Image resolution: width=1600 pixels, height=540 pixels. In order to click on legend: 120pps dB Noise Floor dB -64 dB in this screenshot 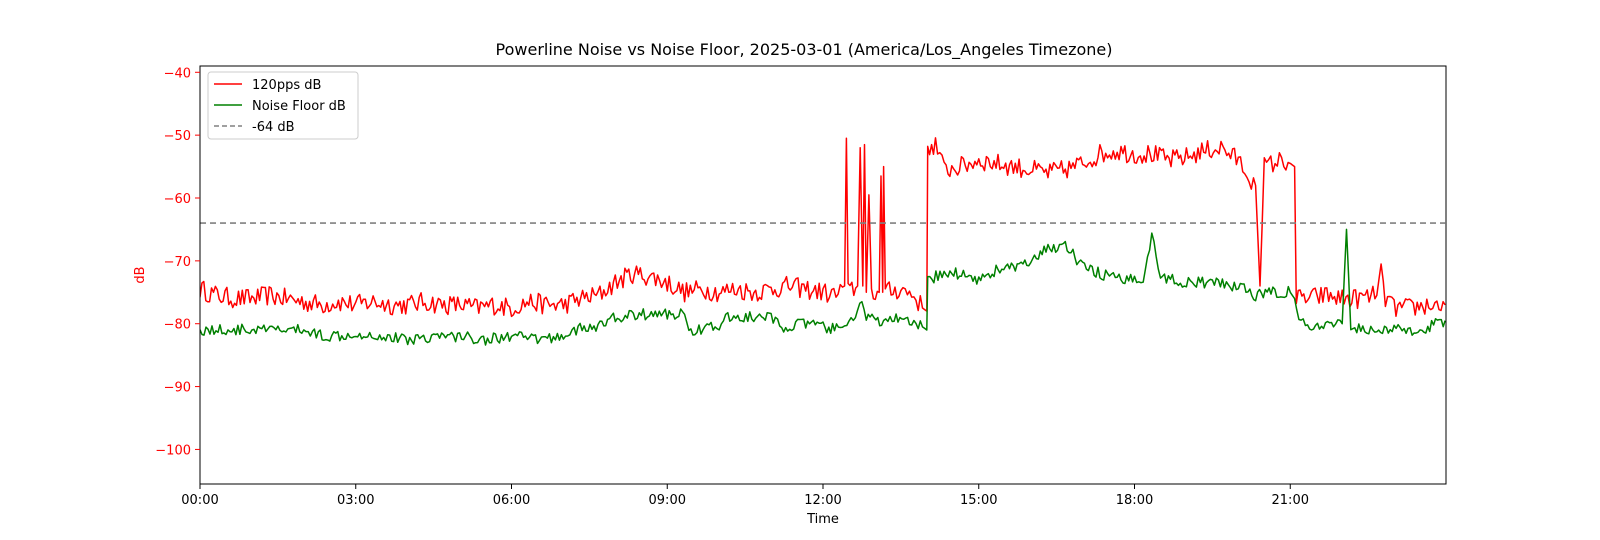, I will do `click(283, 105)`.